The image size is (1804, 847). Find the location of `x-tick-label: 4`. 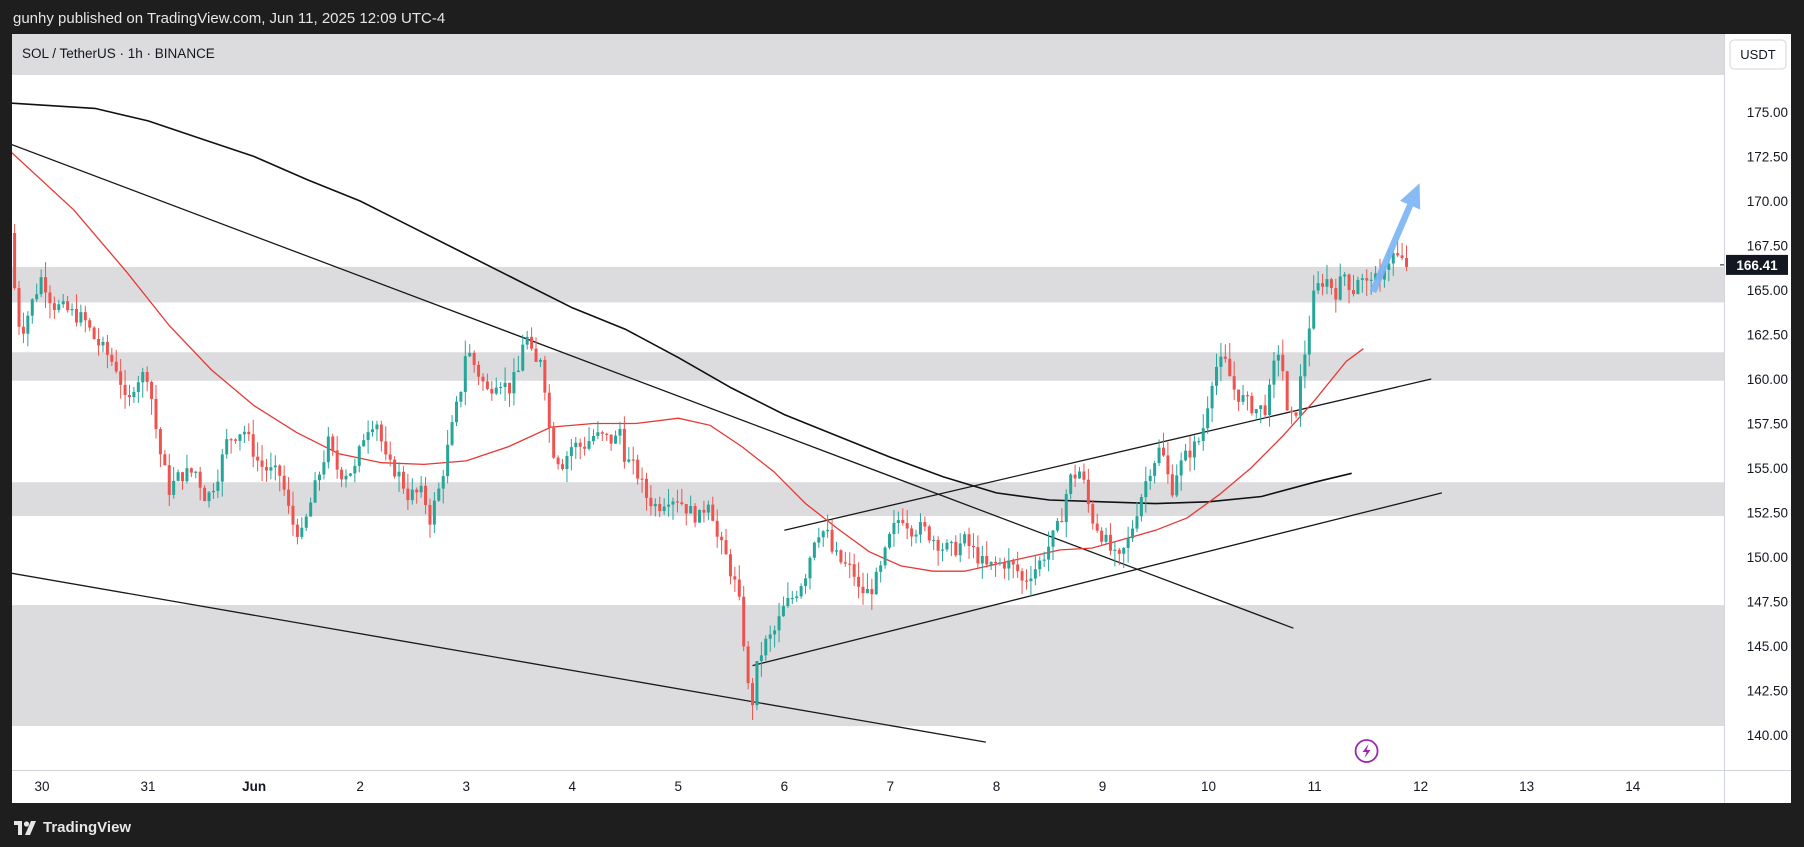

x-tick-label: 4 is located at coordinates (572, 786).